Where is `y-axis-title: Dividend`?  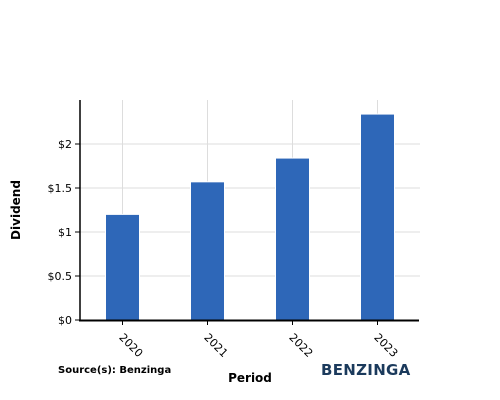
y-axis-title: Dividend is located at coordinates (16, 210).